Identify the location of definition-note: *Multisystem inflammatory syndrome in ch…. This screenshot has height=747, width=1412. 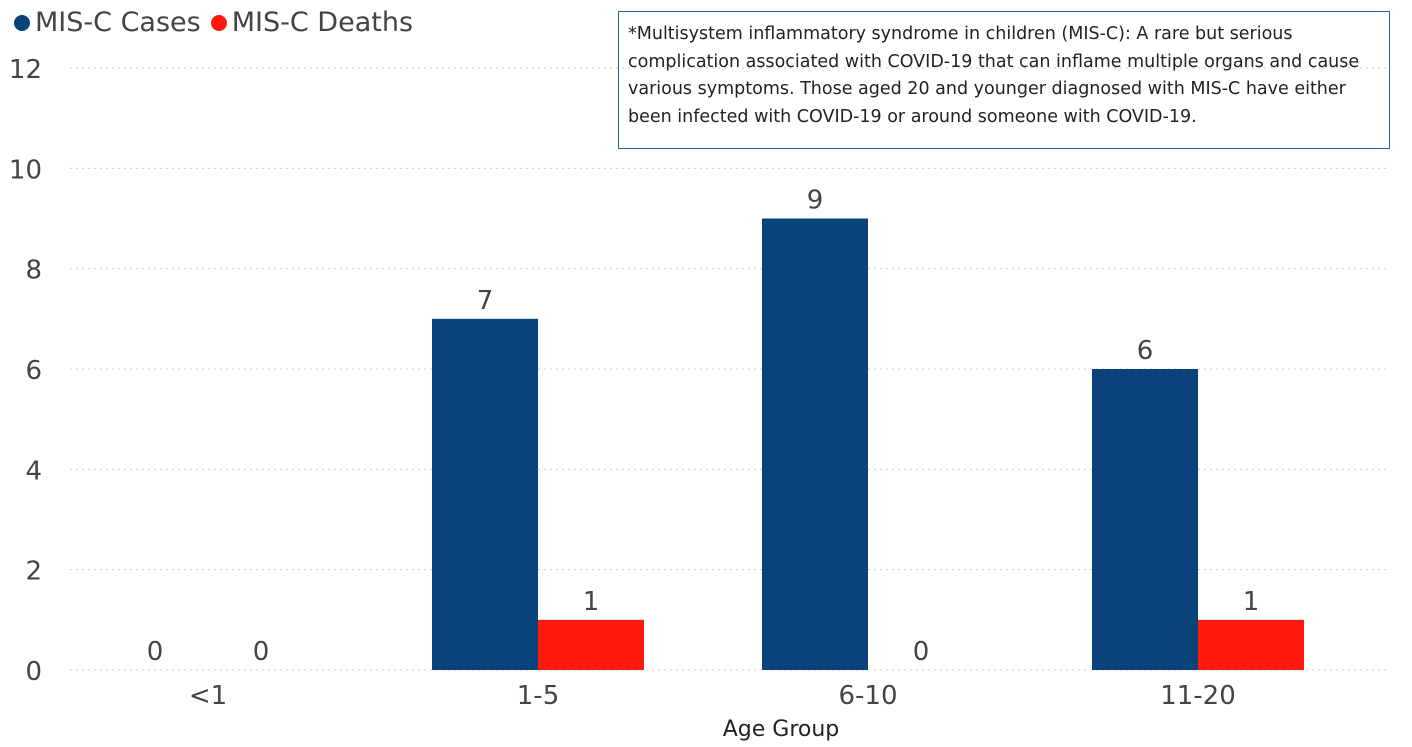
(1004, 80).